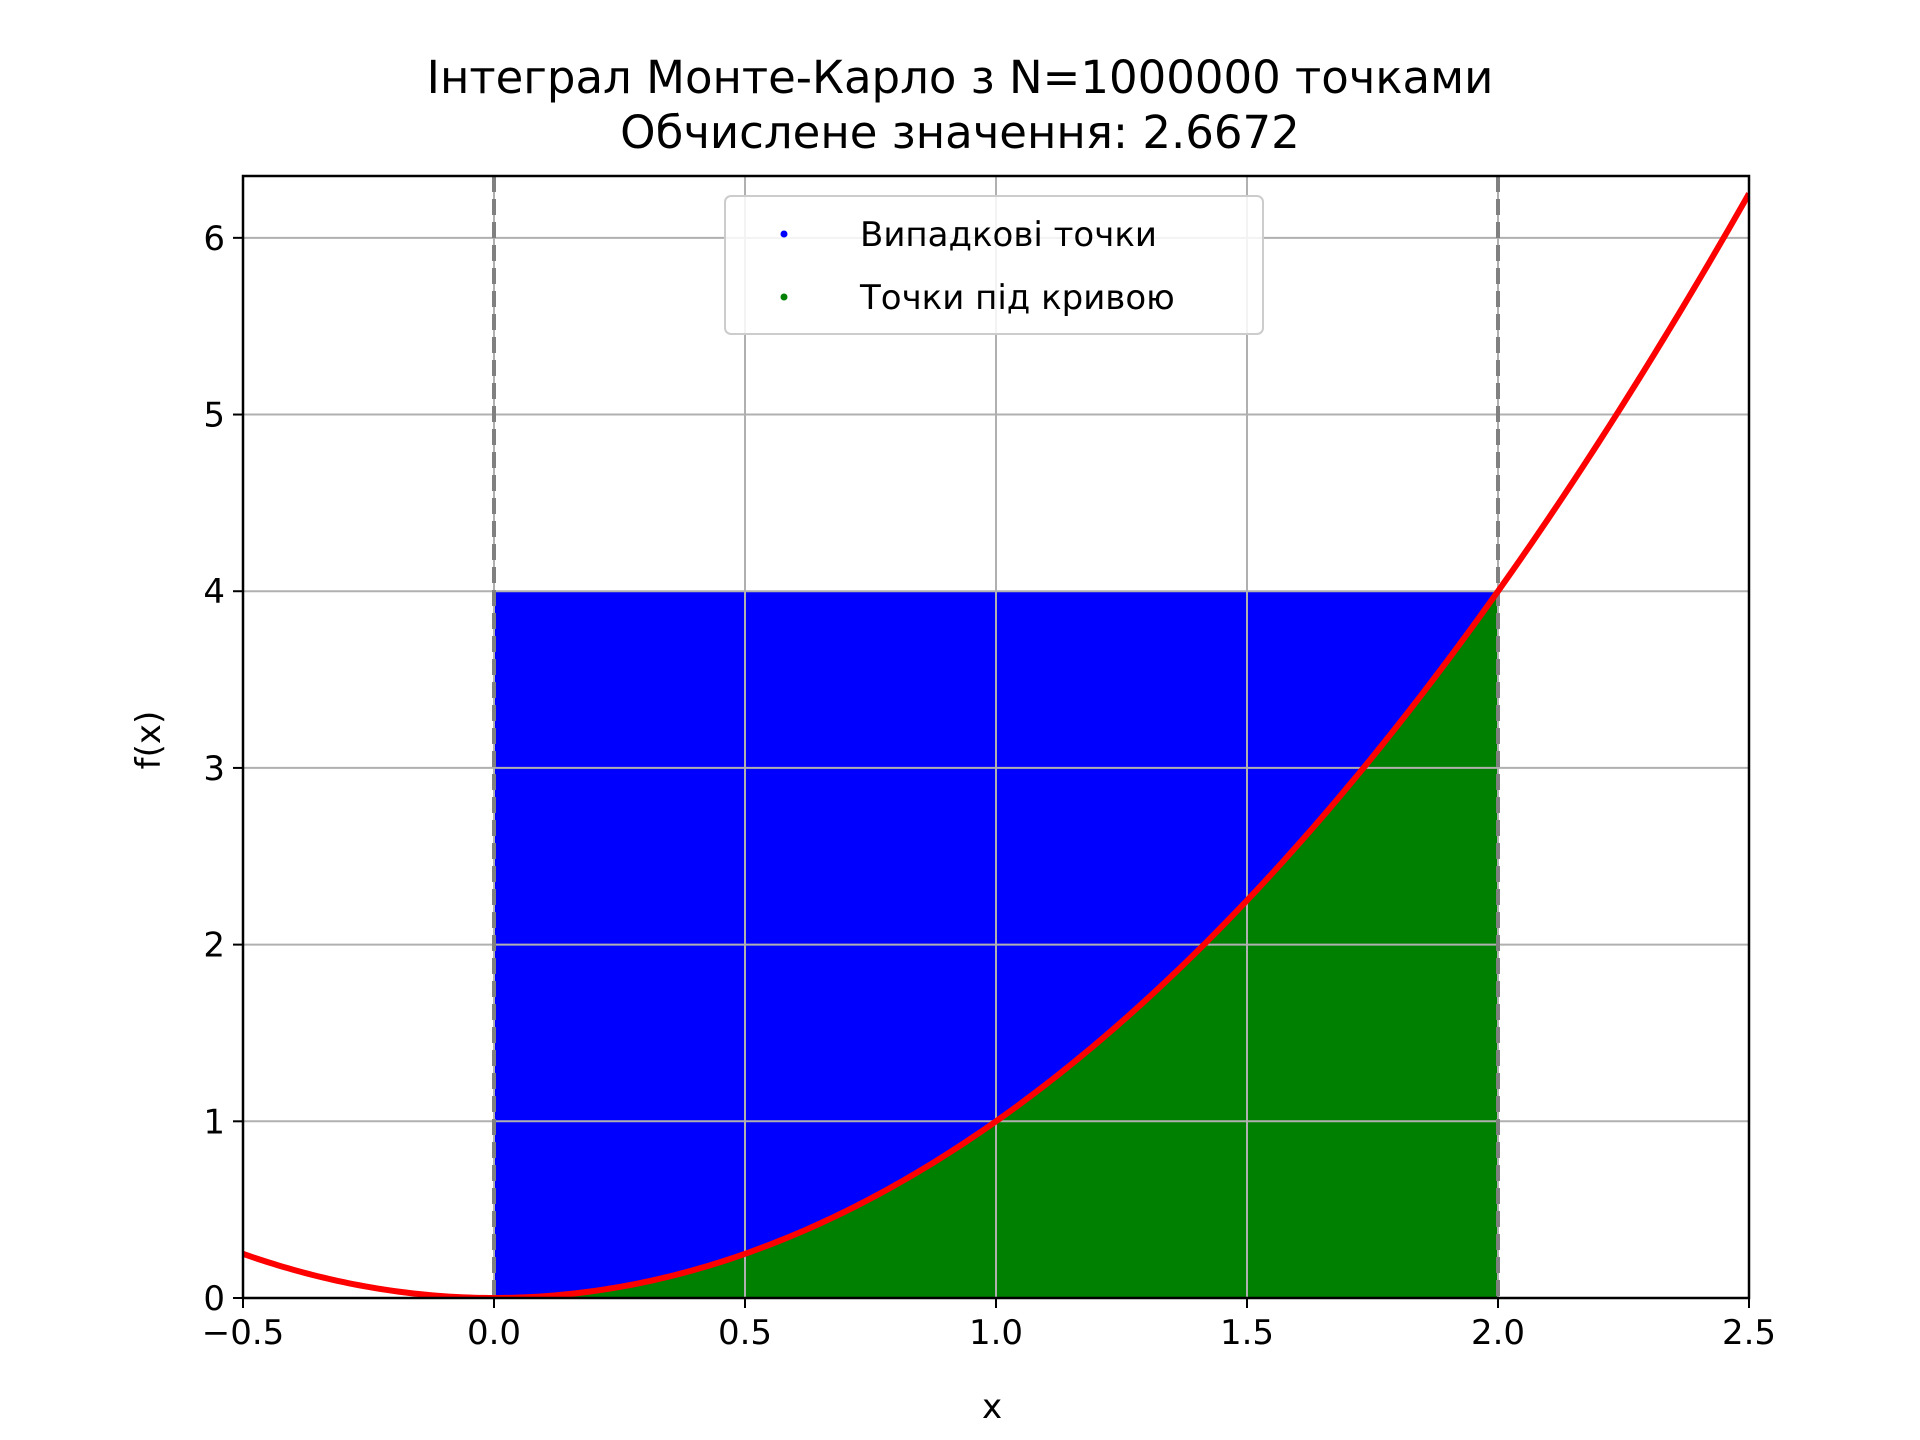  What do you see at coordinates (1017, 298) in the screenshot?
I see `legend-label: Точки під кривою` at bounding box center [1017, 298].